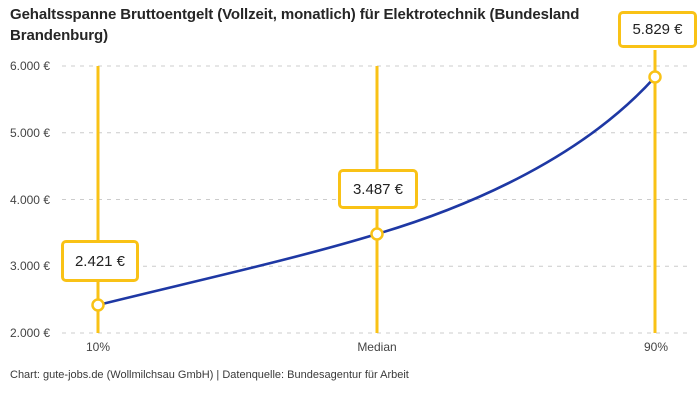  What do you see at coordinates (377, 347) in the screenshot?
I see `x-axis-tick-label-median: Median` at bounding box center [377, 347].